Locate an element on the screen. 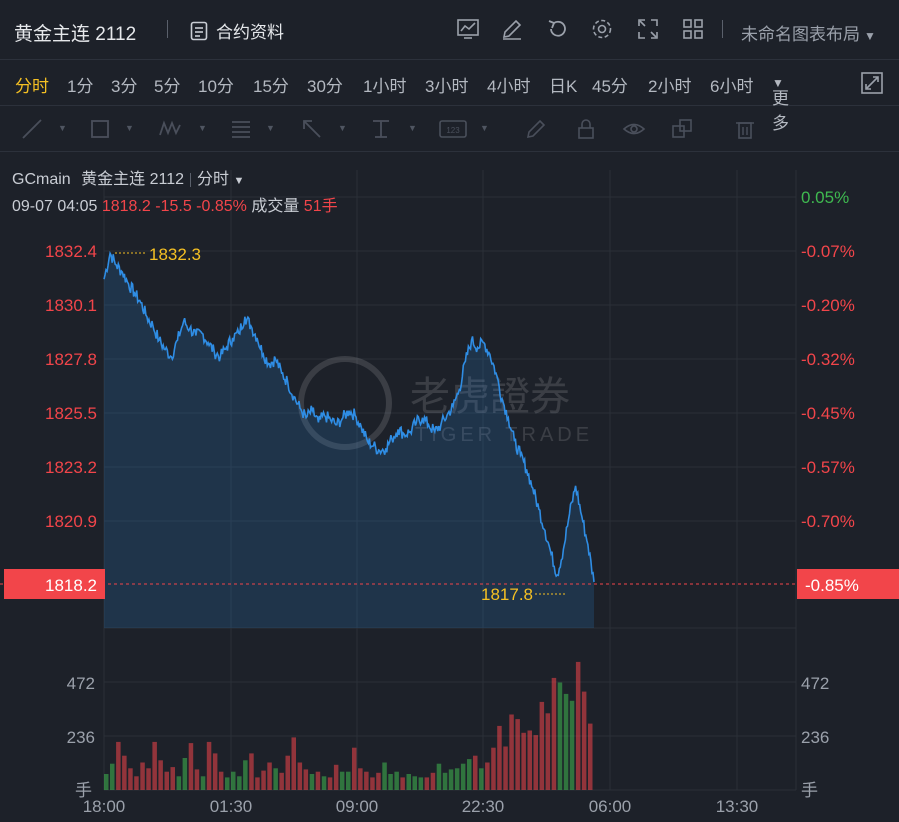  period-tab: 2小时 is located at coordinates (670, 86).